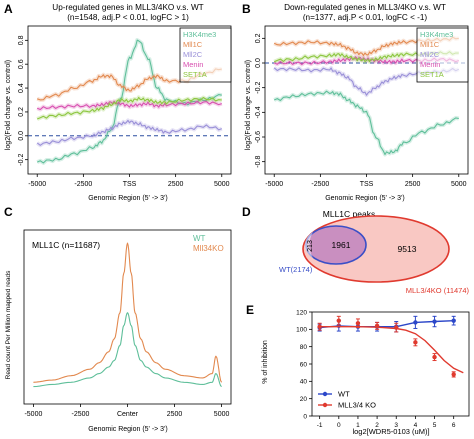  What do you see at coordinates (248, 105) in the screenshot?
I see `chart-b-ylabel: log2(Fold change vs. control)` at bounding box center [248, 105].